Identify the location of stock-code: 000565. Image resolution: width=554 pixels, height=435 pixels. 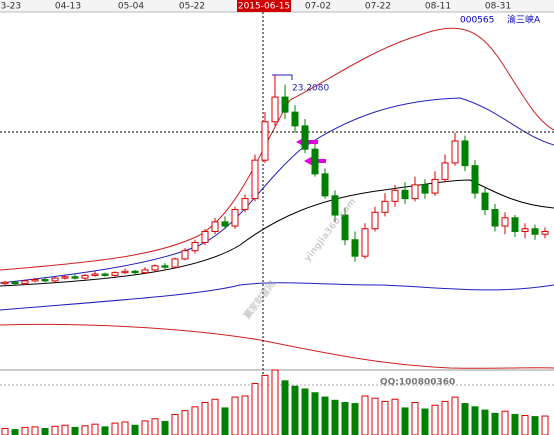
(477, 21).